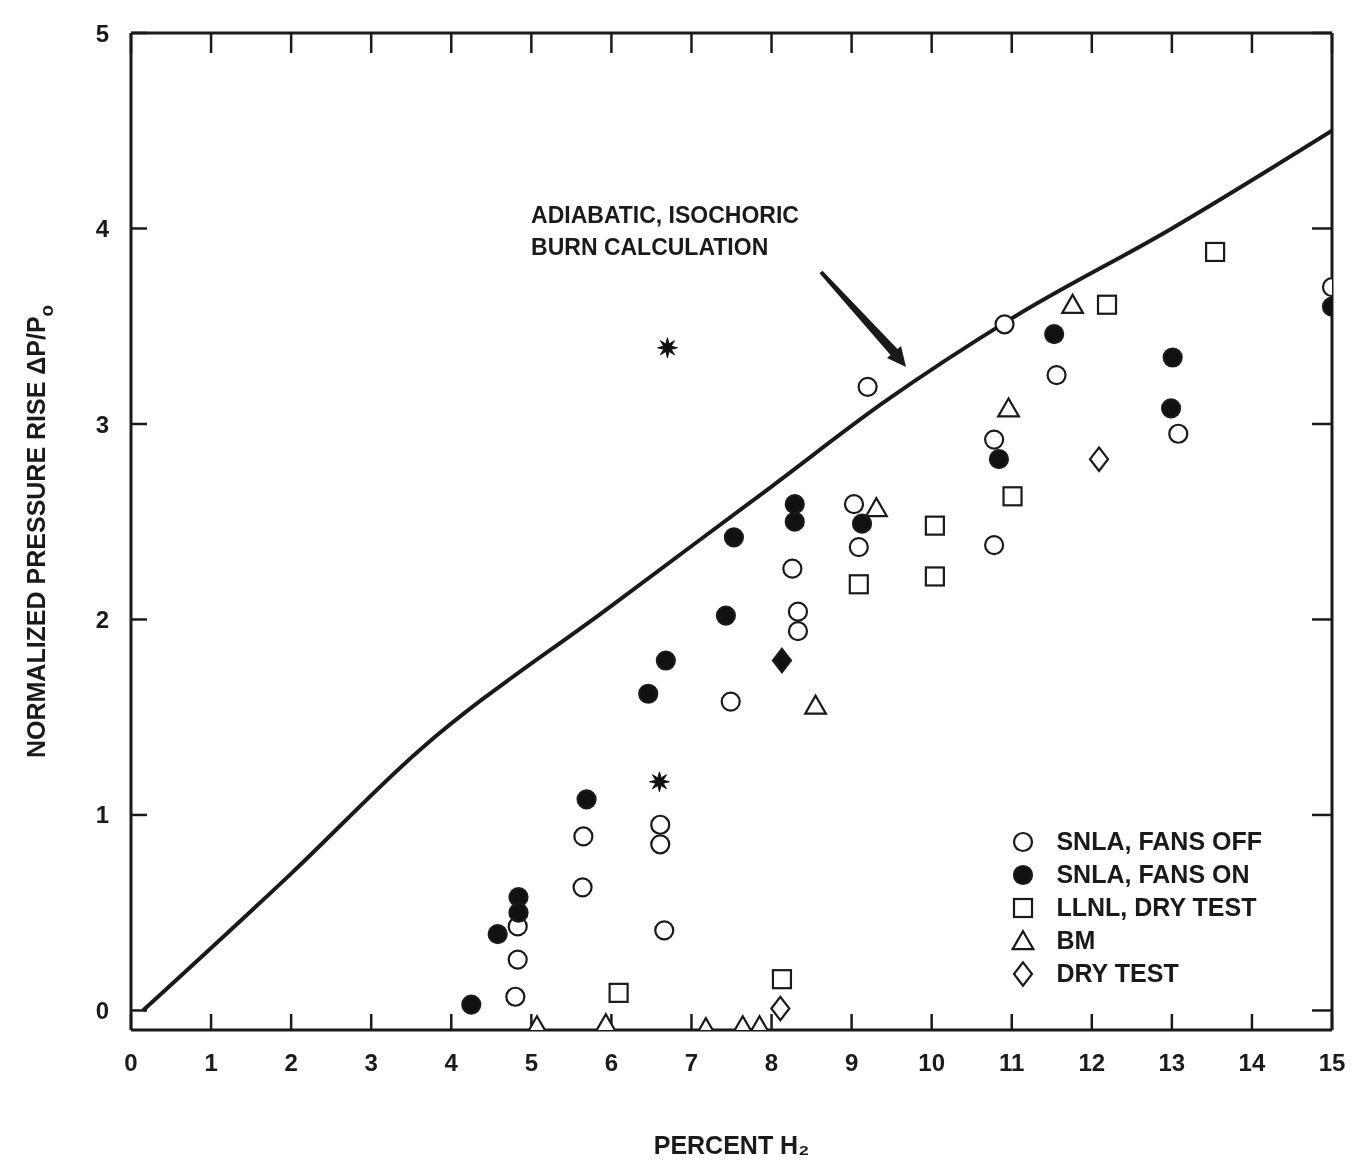 This screenshot has width=1358, height=1166. Describe the element at coordinates (1117, 973) in the screenshot. I see `legend-label: DRY TEST` at that location.